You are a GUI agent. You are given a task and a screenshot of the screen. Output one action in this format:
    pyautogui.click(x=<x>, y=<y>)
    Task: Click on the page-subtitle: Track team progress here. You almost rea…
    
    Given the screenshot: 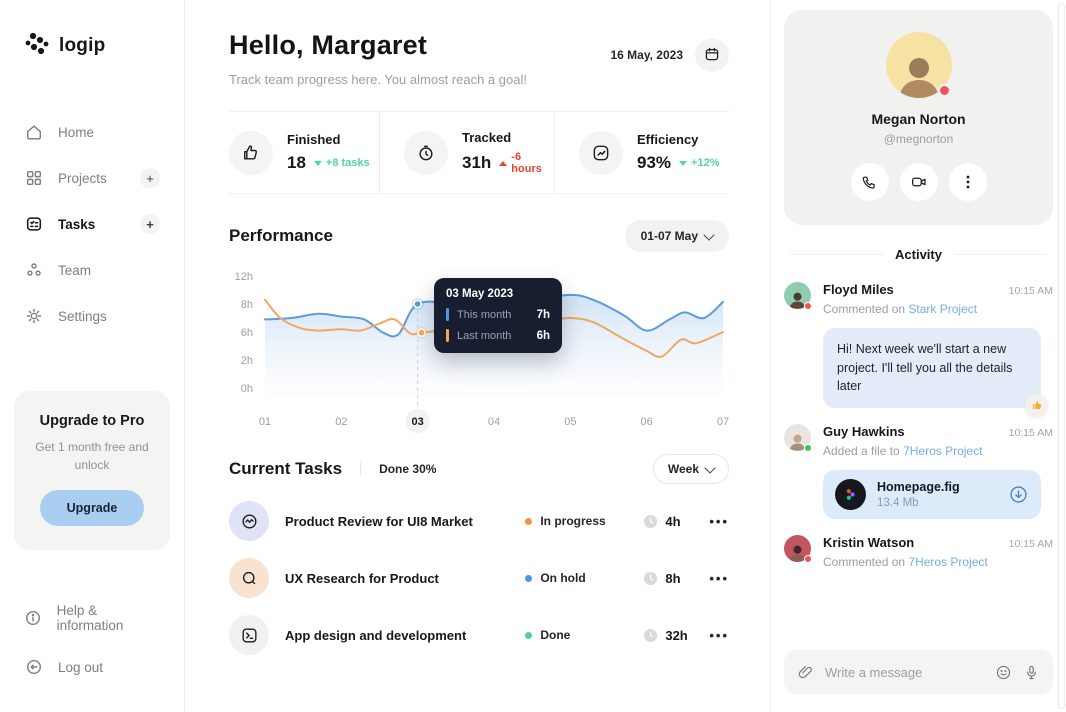 What is the action you would take?
    pyautogui.click(x=378, y=79)
    